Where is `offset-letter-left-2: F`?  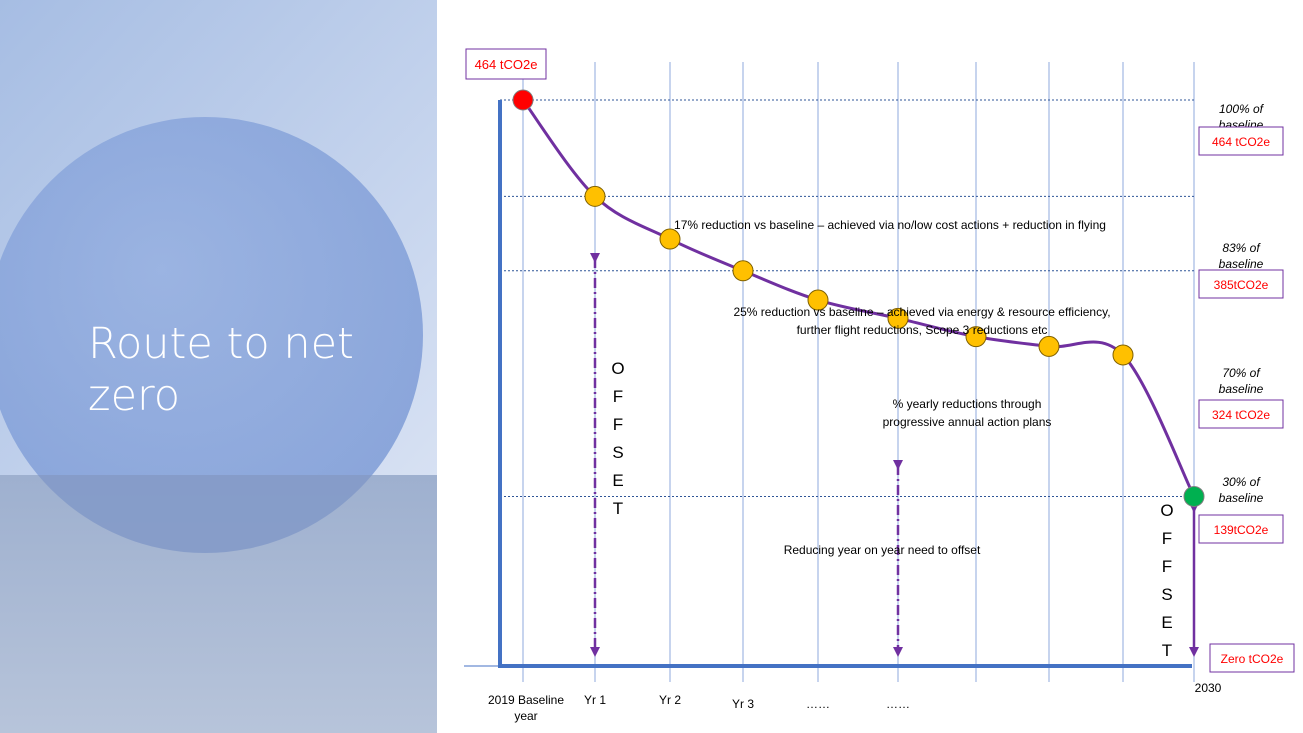
offset-letter-left-2: F is located at coordinates (618, 424).